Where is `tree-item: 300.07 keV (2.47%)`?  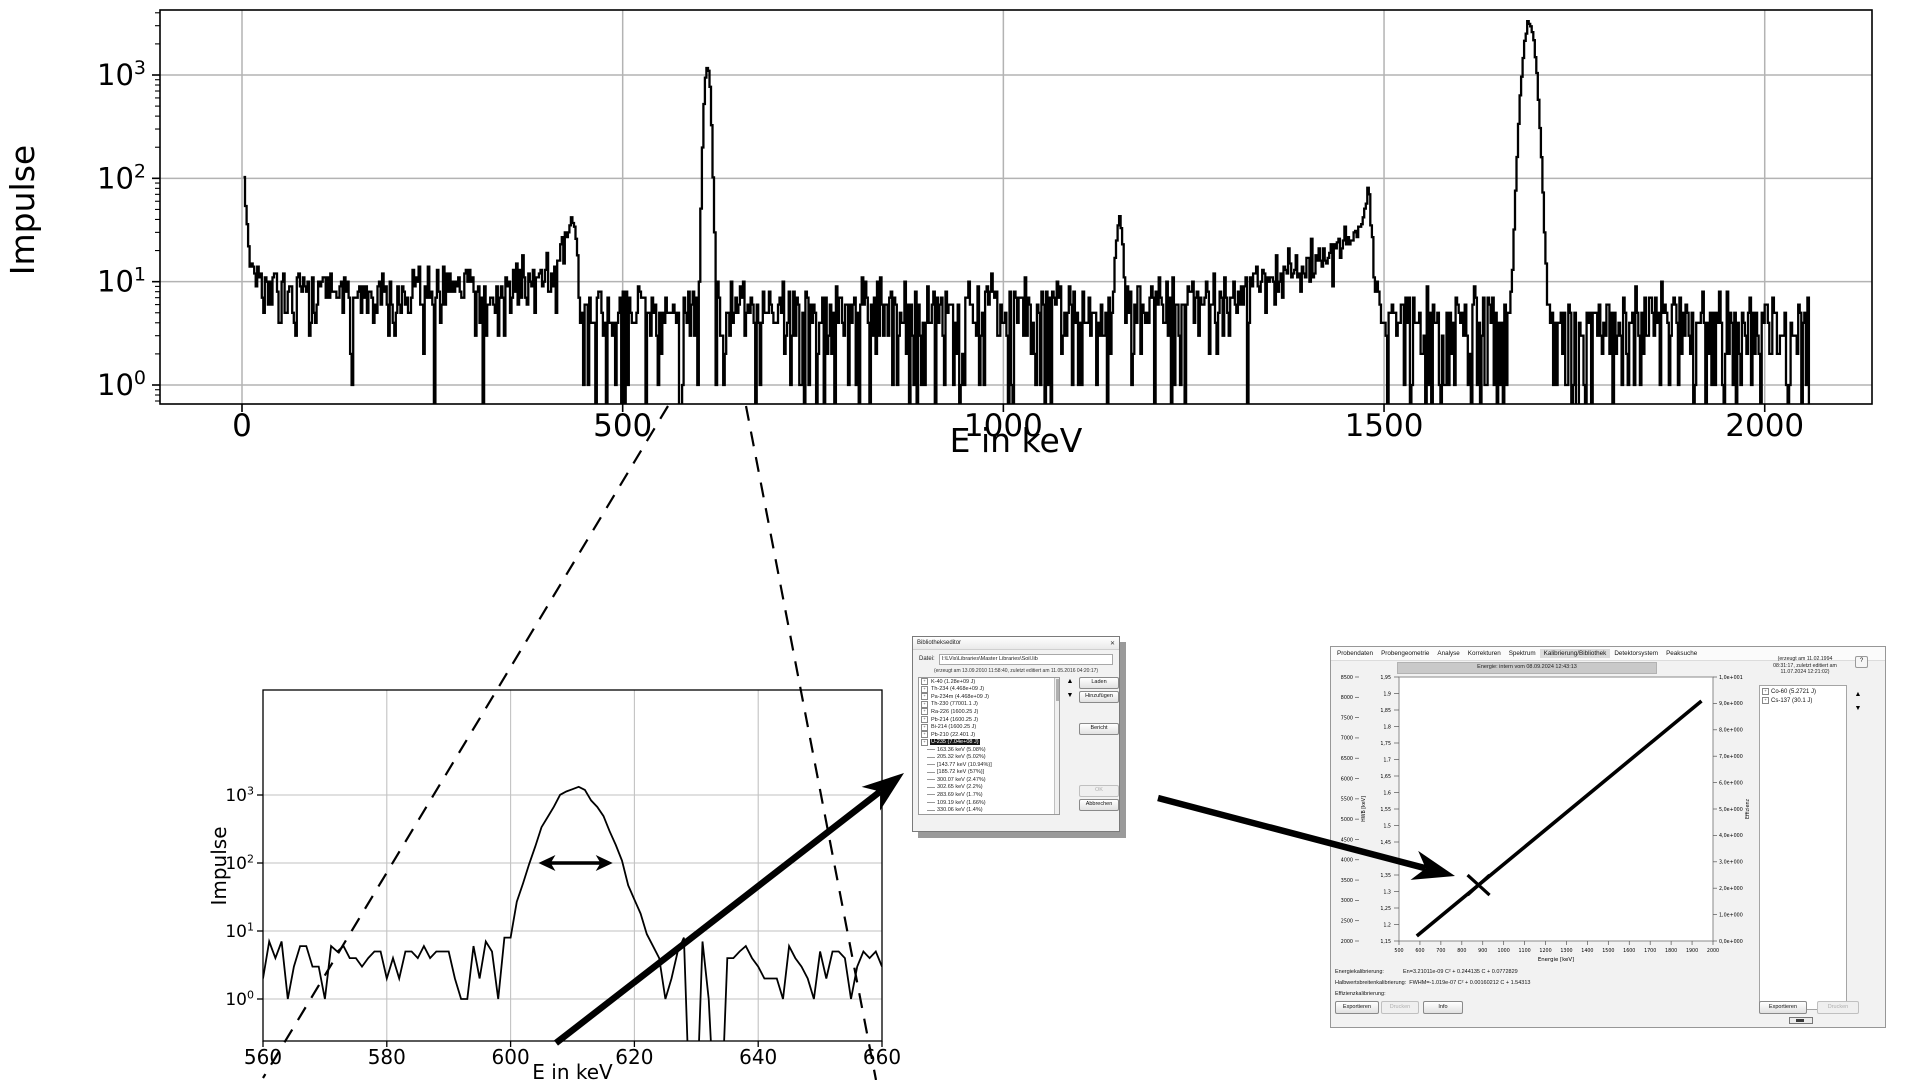 tree-item: 300.07 keV (2.47%) is located at coordinates (989, 780).